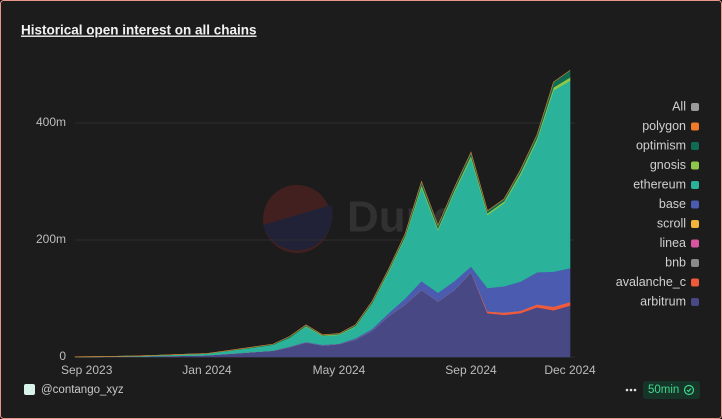  Describe the element at coordinates (62, 356) in the screenshot. I see `y-tick-label: 0` at that location.